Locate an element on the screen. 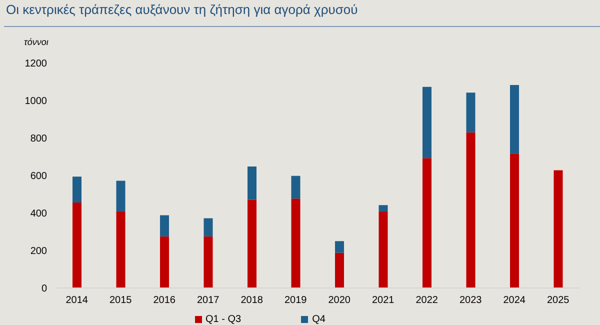 The height and width of the screenshot is (325, 600). y-tick-label: 200 is located at coordinates (39, 252).